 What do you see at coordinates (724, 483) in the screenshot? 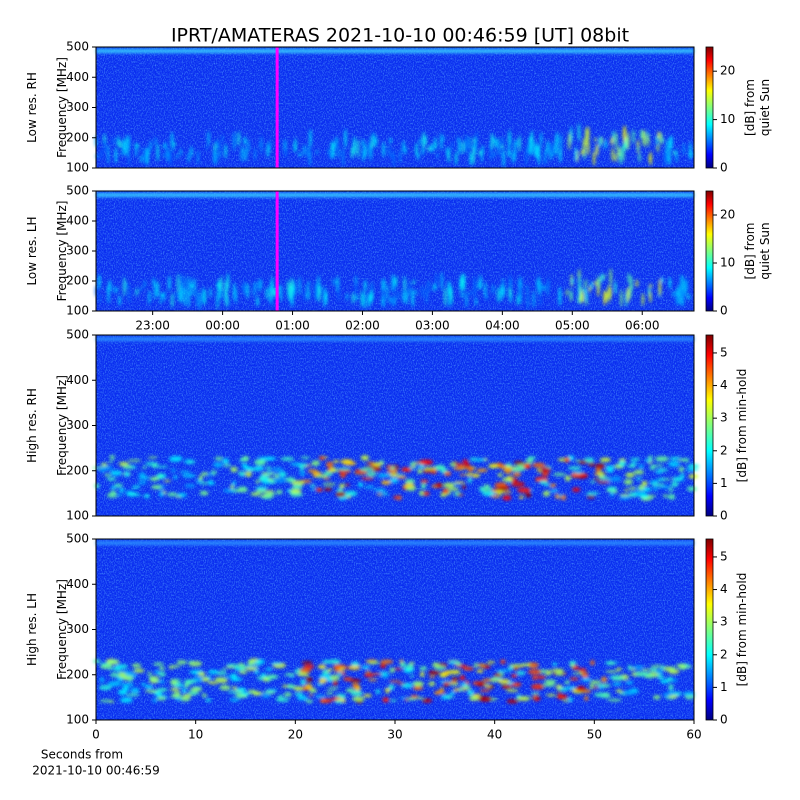
I see `colorbar-tick-label: 1` at bounding box center [724, 483].